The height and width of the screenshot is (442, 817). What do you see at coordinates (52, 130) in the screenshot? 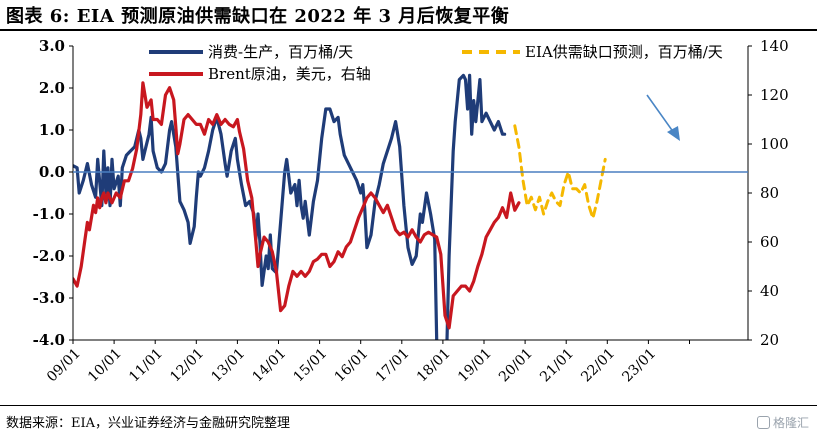
I see `y-left-tick-label: 1.0` at bounding box center [52, 130].